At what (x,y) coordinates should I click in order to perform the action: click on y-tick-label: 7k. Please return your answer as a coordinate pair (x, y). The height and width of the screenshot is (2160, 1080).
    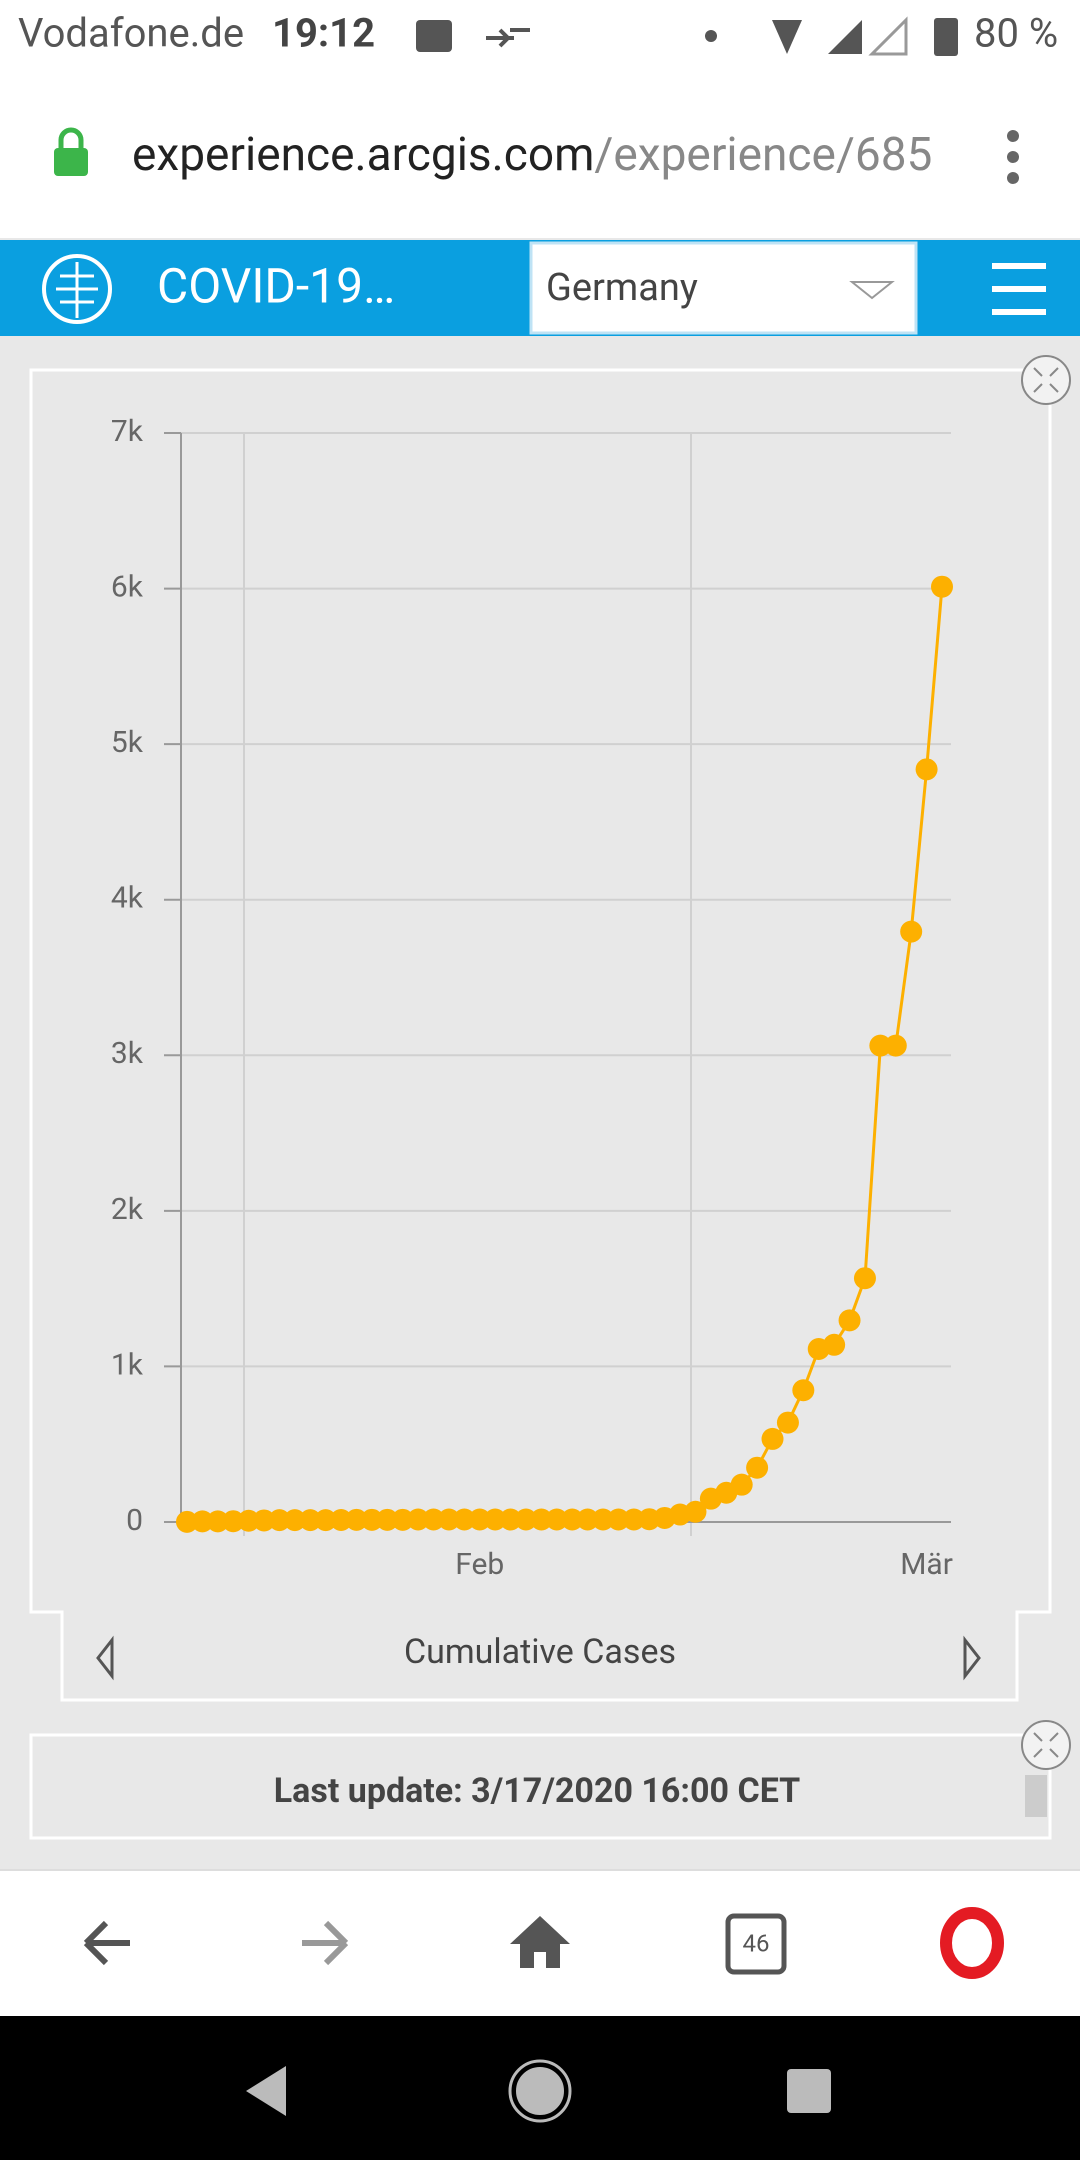
    Looking at the image, I should click on (127, 431).